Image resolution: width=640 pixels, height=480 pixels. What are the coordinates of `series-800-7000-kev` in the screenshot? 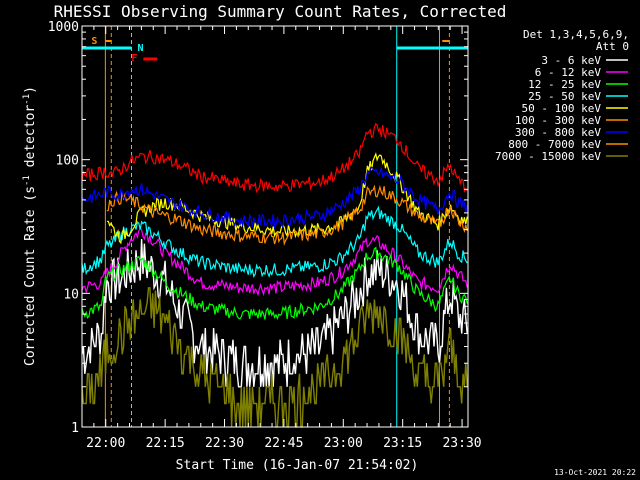 It's located at (274, 158).